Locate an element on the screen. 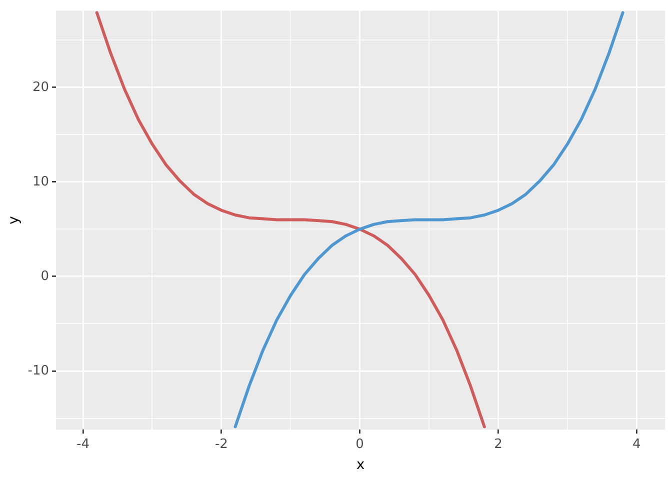  y-tick-label: -10 is located at coordinates (39, 370).